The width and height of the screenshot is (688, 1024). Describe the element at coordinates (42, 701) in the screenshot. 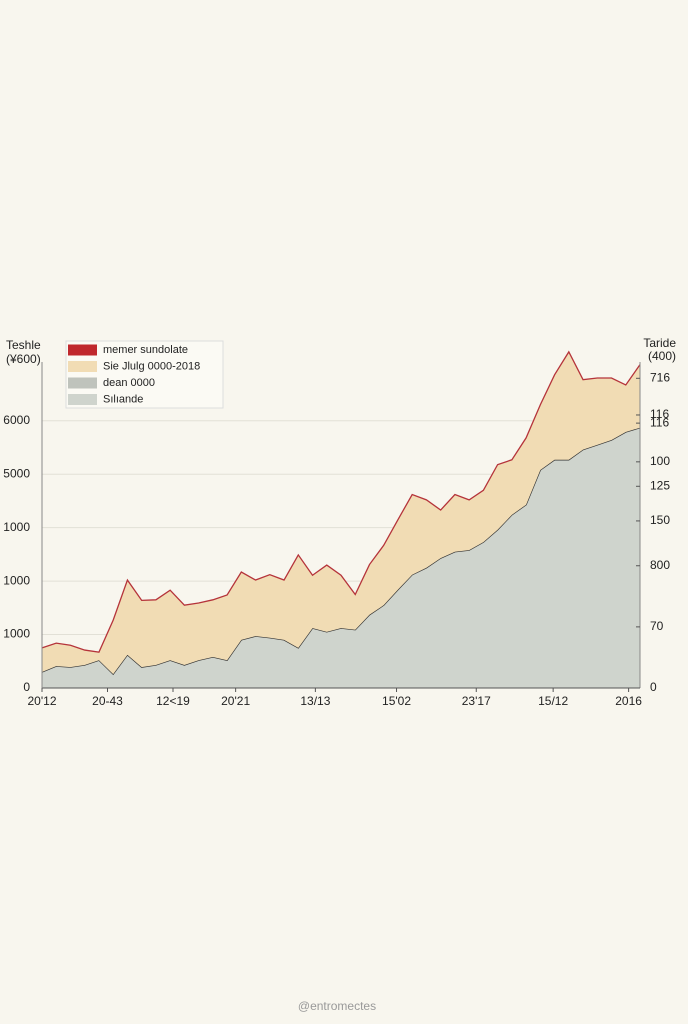

I see `x-tick-label: 20'12` at that location.